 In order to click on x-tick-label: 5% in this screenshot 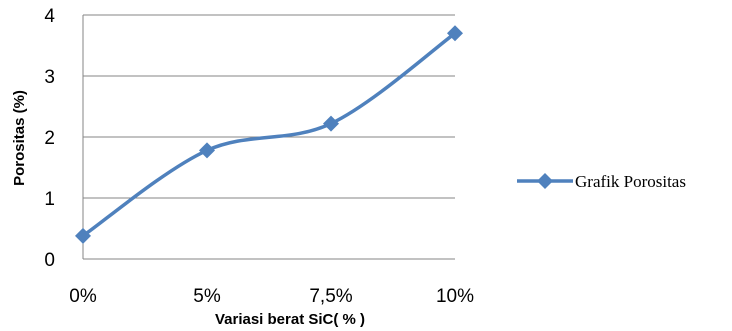, I will do `click(207, 296)`.